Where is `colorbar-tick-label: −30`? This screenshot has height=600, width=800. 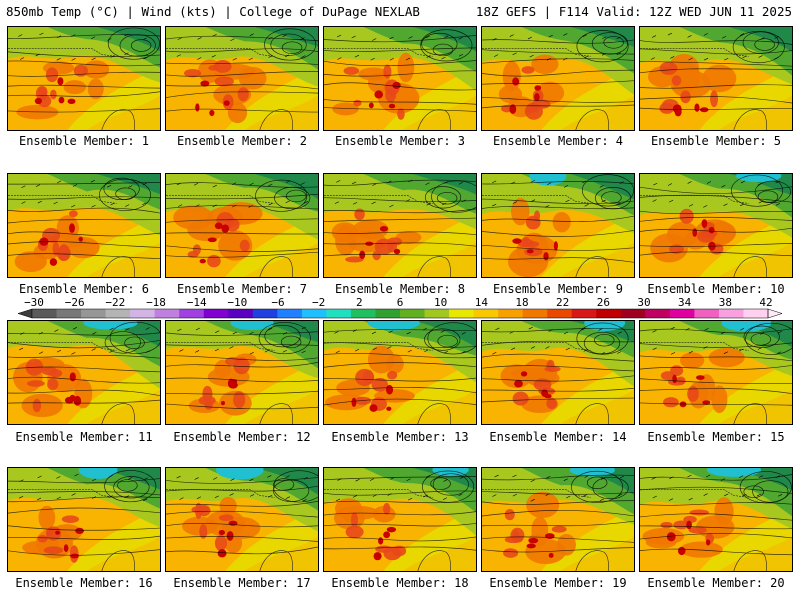
colorbar-tick-label: −30 is located at coordinates (34, 302).